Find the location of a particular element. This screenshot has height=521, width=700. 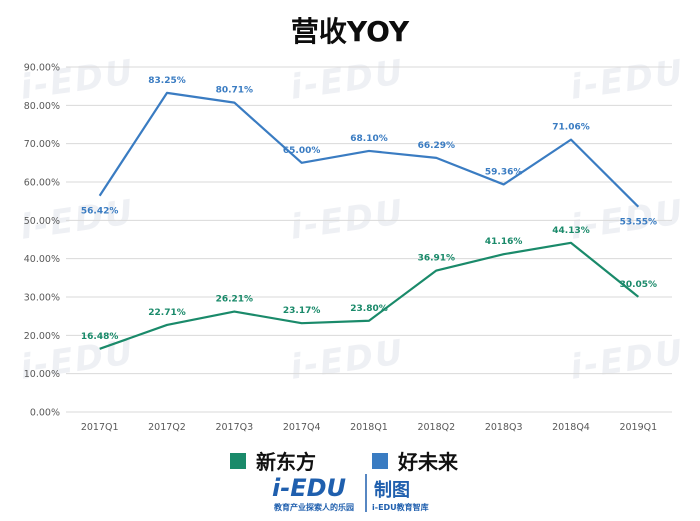

data-label-tal: 56.42% is located at coordinates (100, 212).